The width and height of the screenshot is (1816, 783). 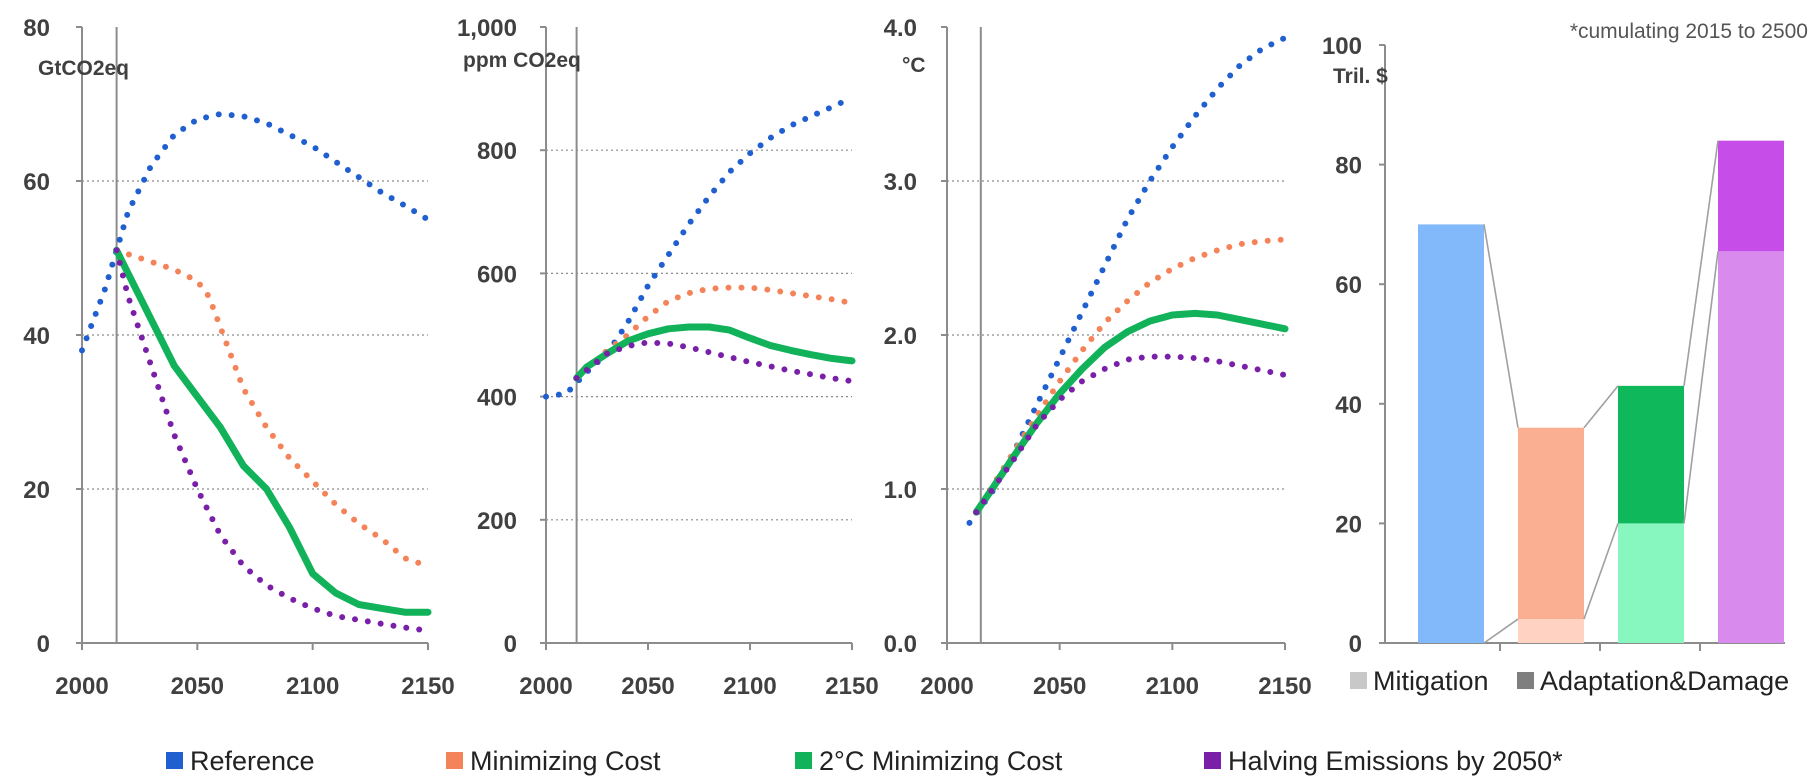 What do you see at coordinates (1212, 760) in the screenshot?
I see `legend-swatch-halving` at bounding box center [1212, 760].